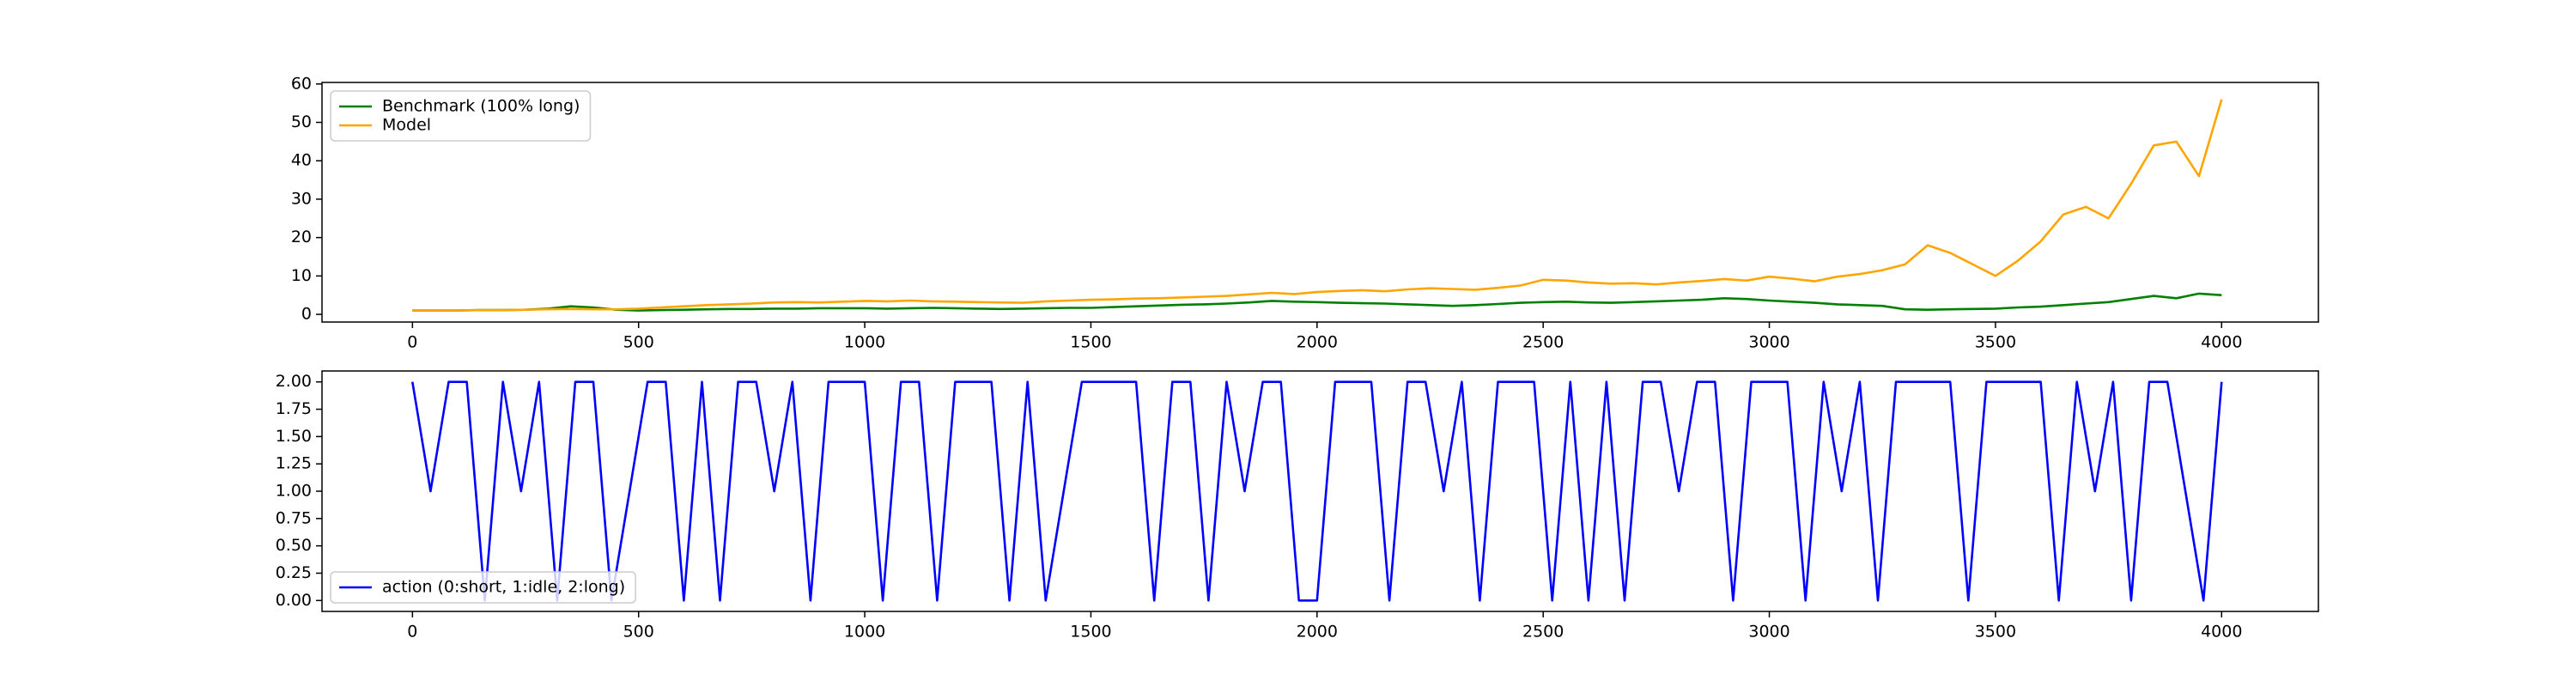 The height and width of the screenshot is (687, 2576). I want to click on y-tick-label: 30, so click(301, 198).